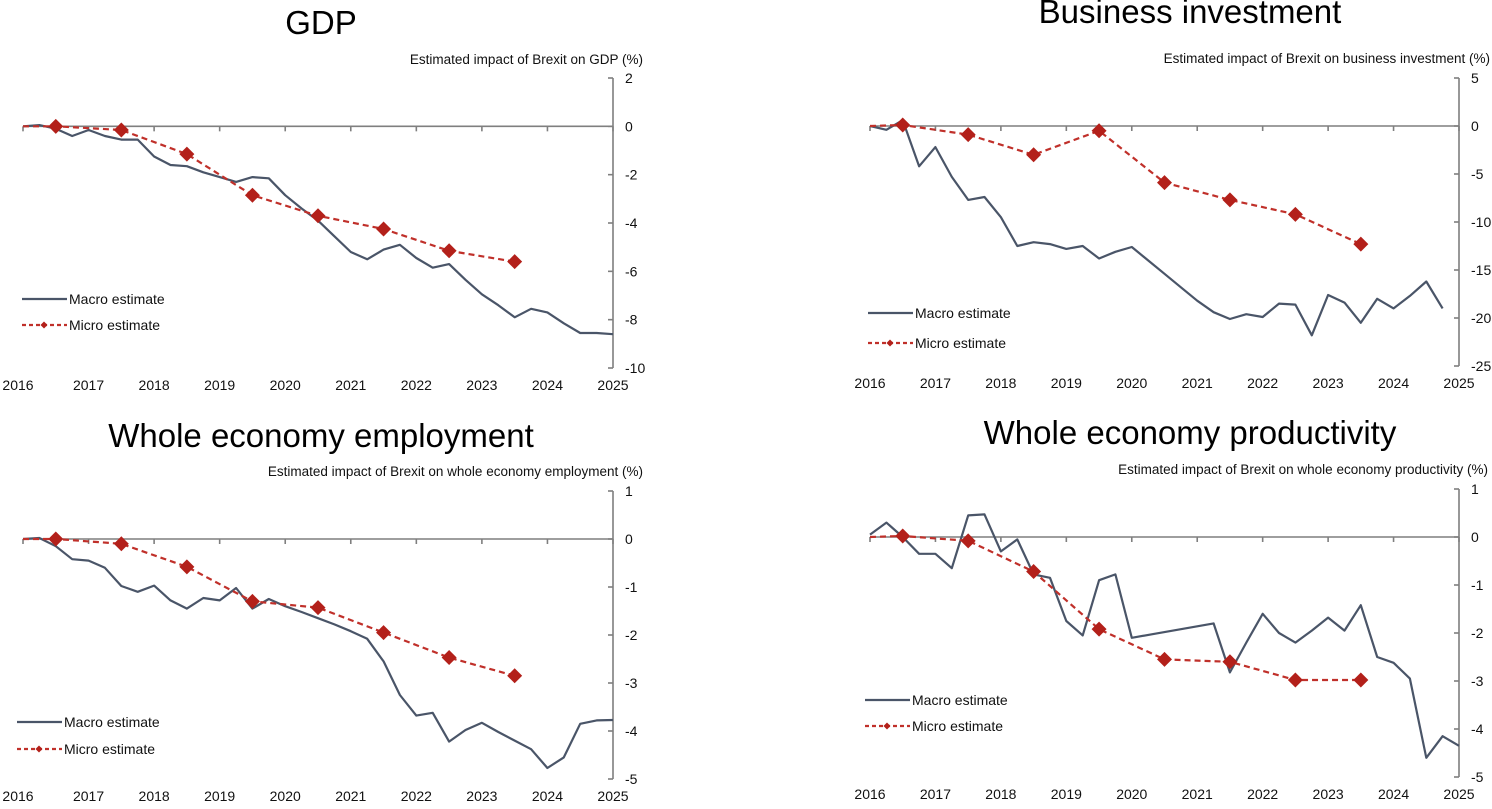 The width and height of the screenshot is (1492, 809). I want to click on chart-title: Whole economy productivity, so click(1190, 432).